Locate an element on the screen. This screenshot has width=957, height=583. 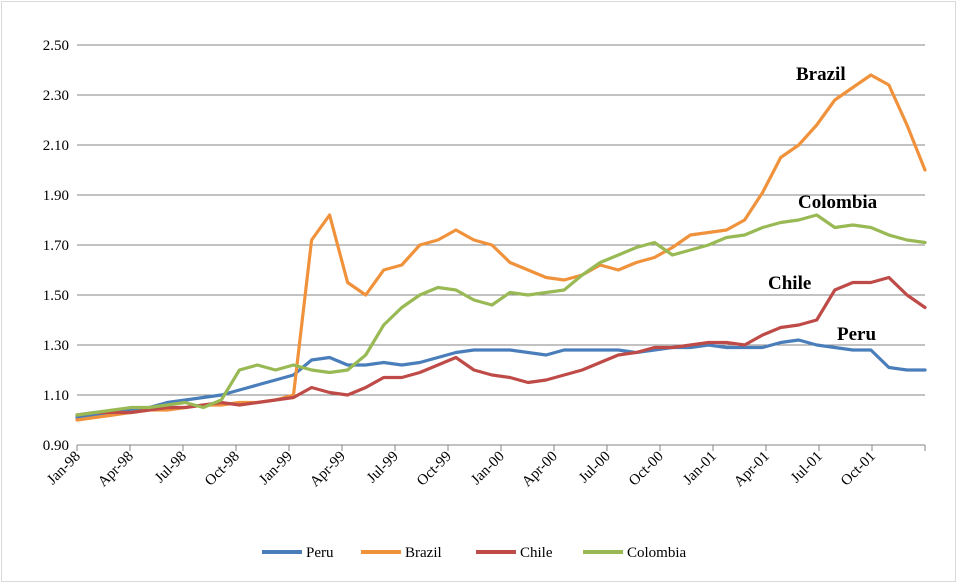
x-tick-label: Jan-98 is located at coordinates (64, 469).